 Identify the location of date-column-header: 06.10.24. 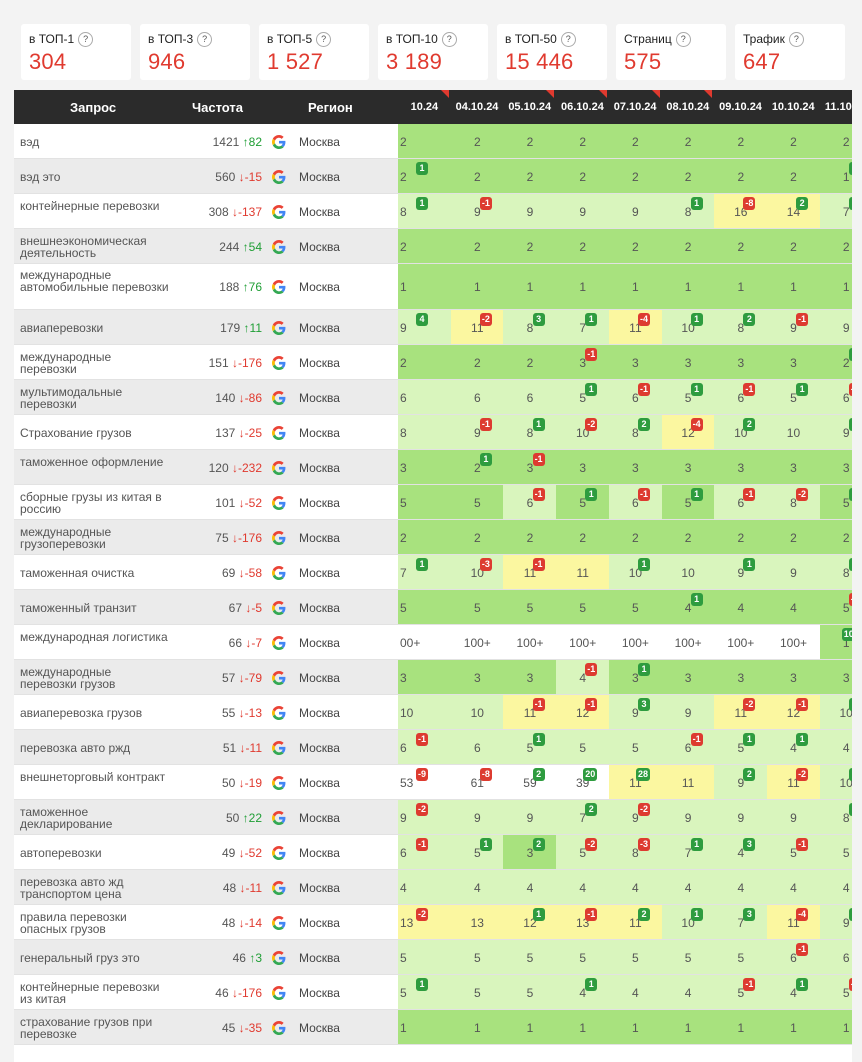
(582, 107).